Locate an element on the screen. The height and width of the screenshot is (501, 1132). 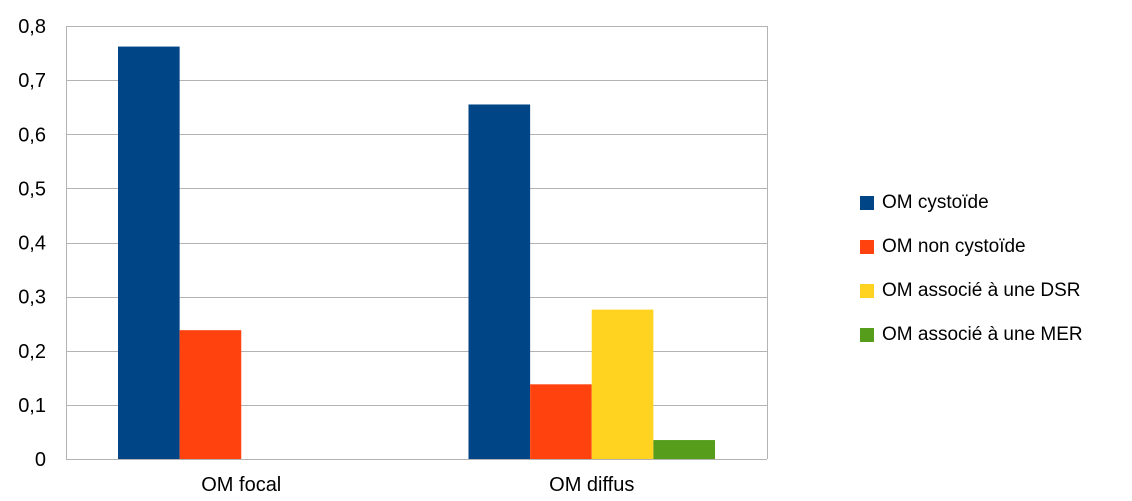
y-tick-label: 0,3 is located at coordinates (32, 298).